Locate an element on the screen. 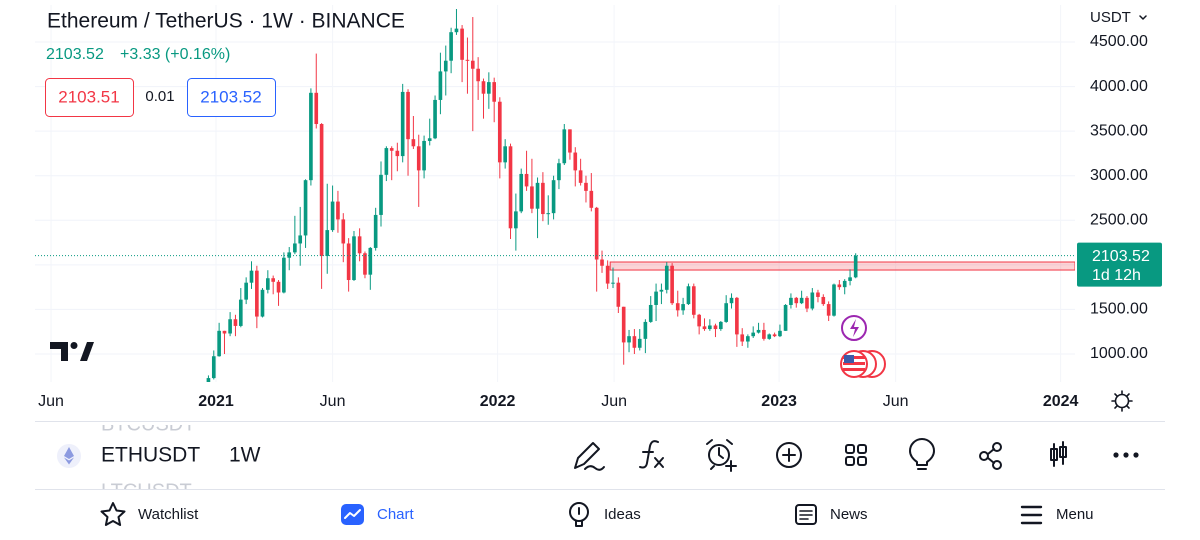 Image resolution: width=1200 pixels, height=540 pixels. nav-ideas: Ideas is located at coordinates (605, 514).